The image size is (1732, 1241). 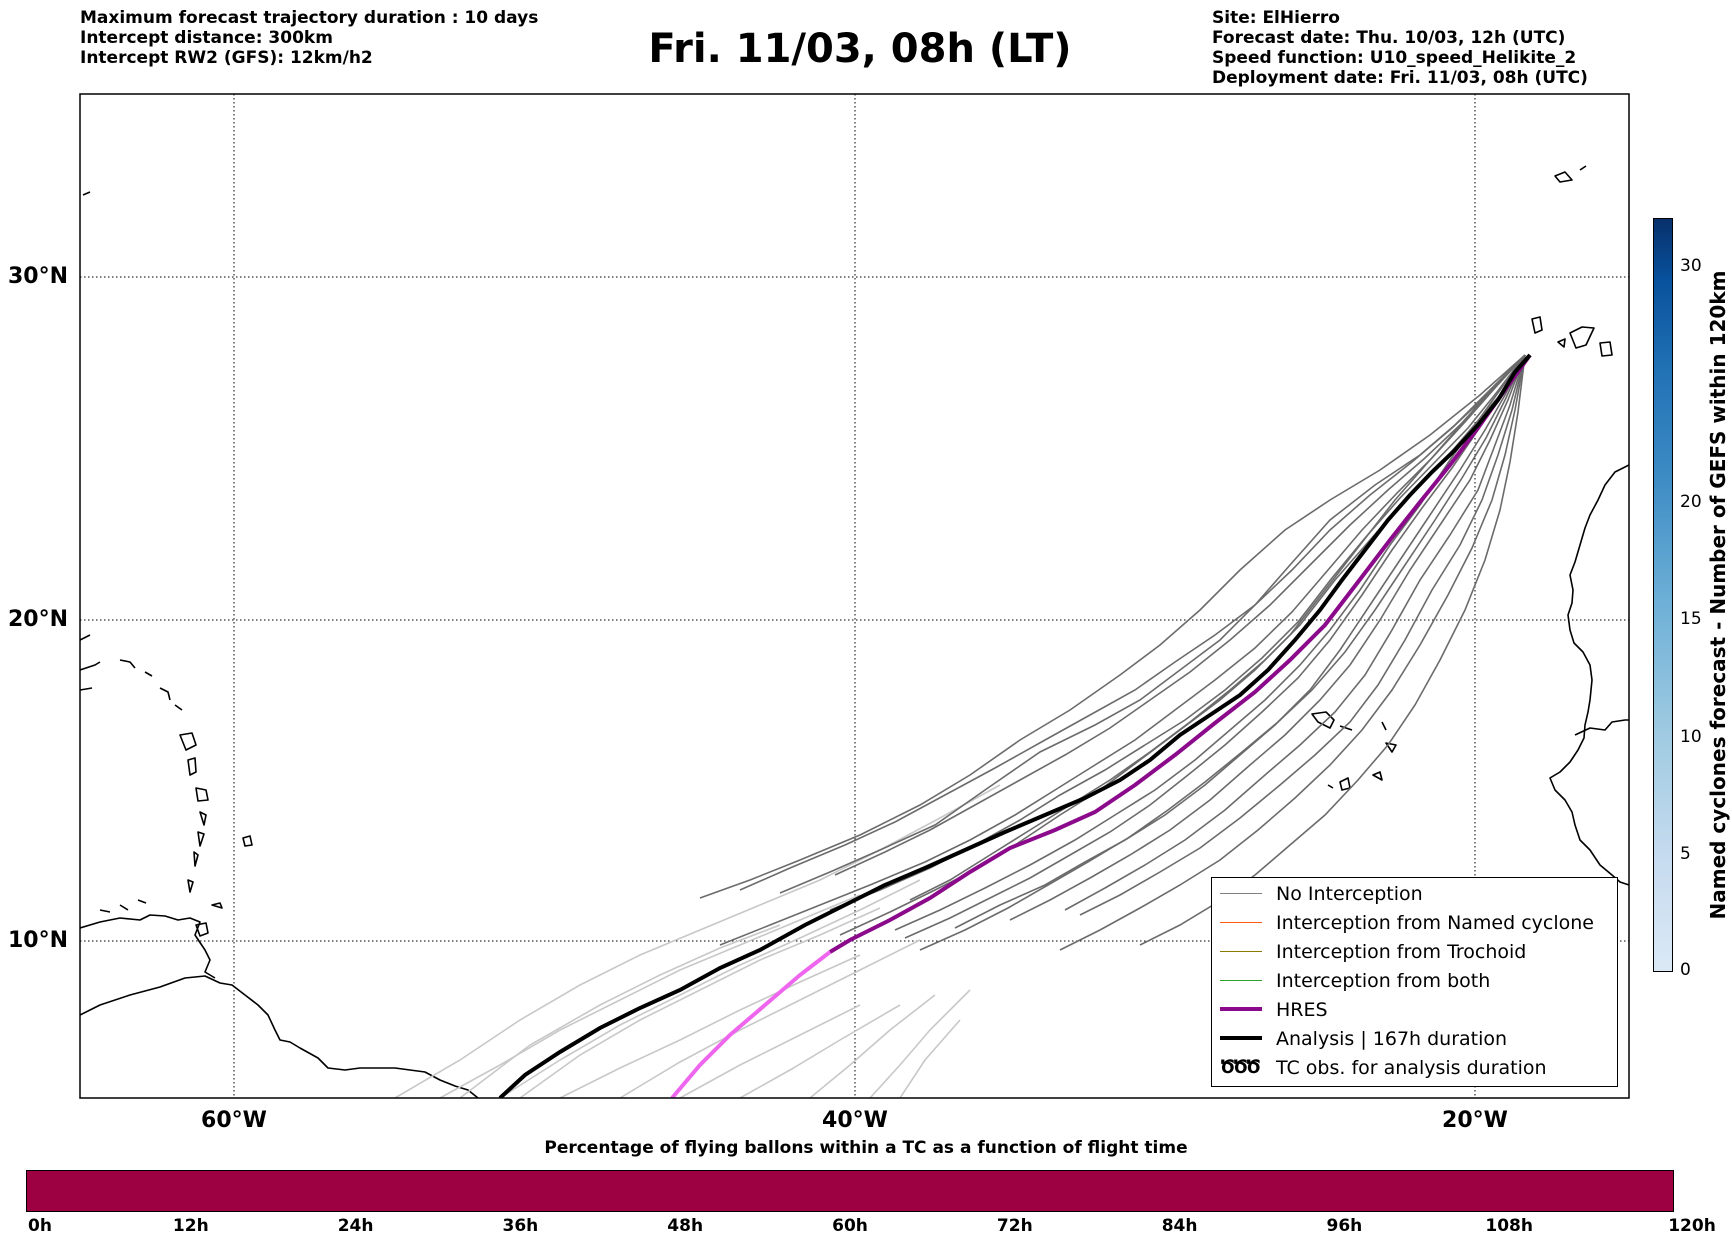 I want to click on legend-item-both: Interception from both, so click(x=1414, y=981).